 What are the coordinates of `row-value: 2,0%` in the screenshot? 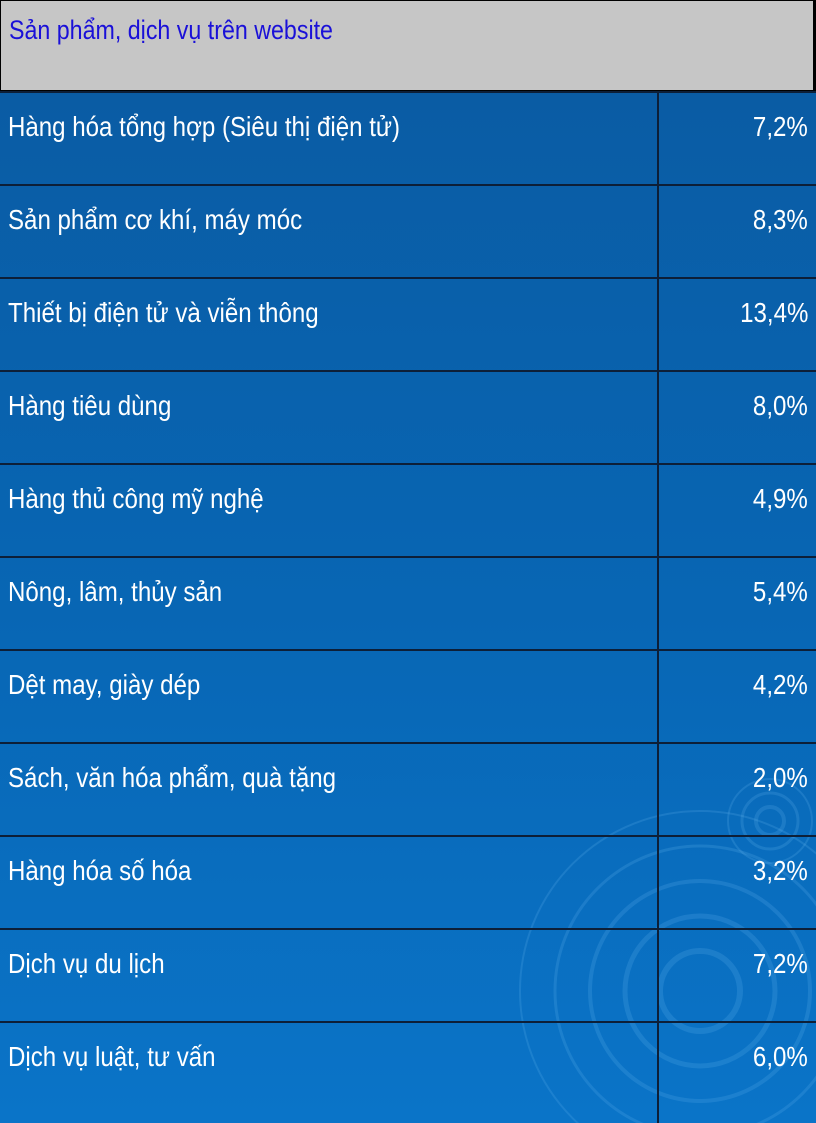 It's located at (780, 777).